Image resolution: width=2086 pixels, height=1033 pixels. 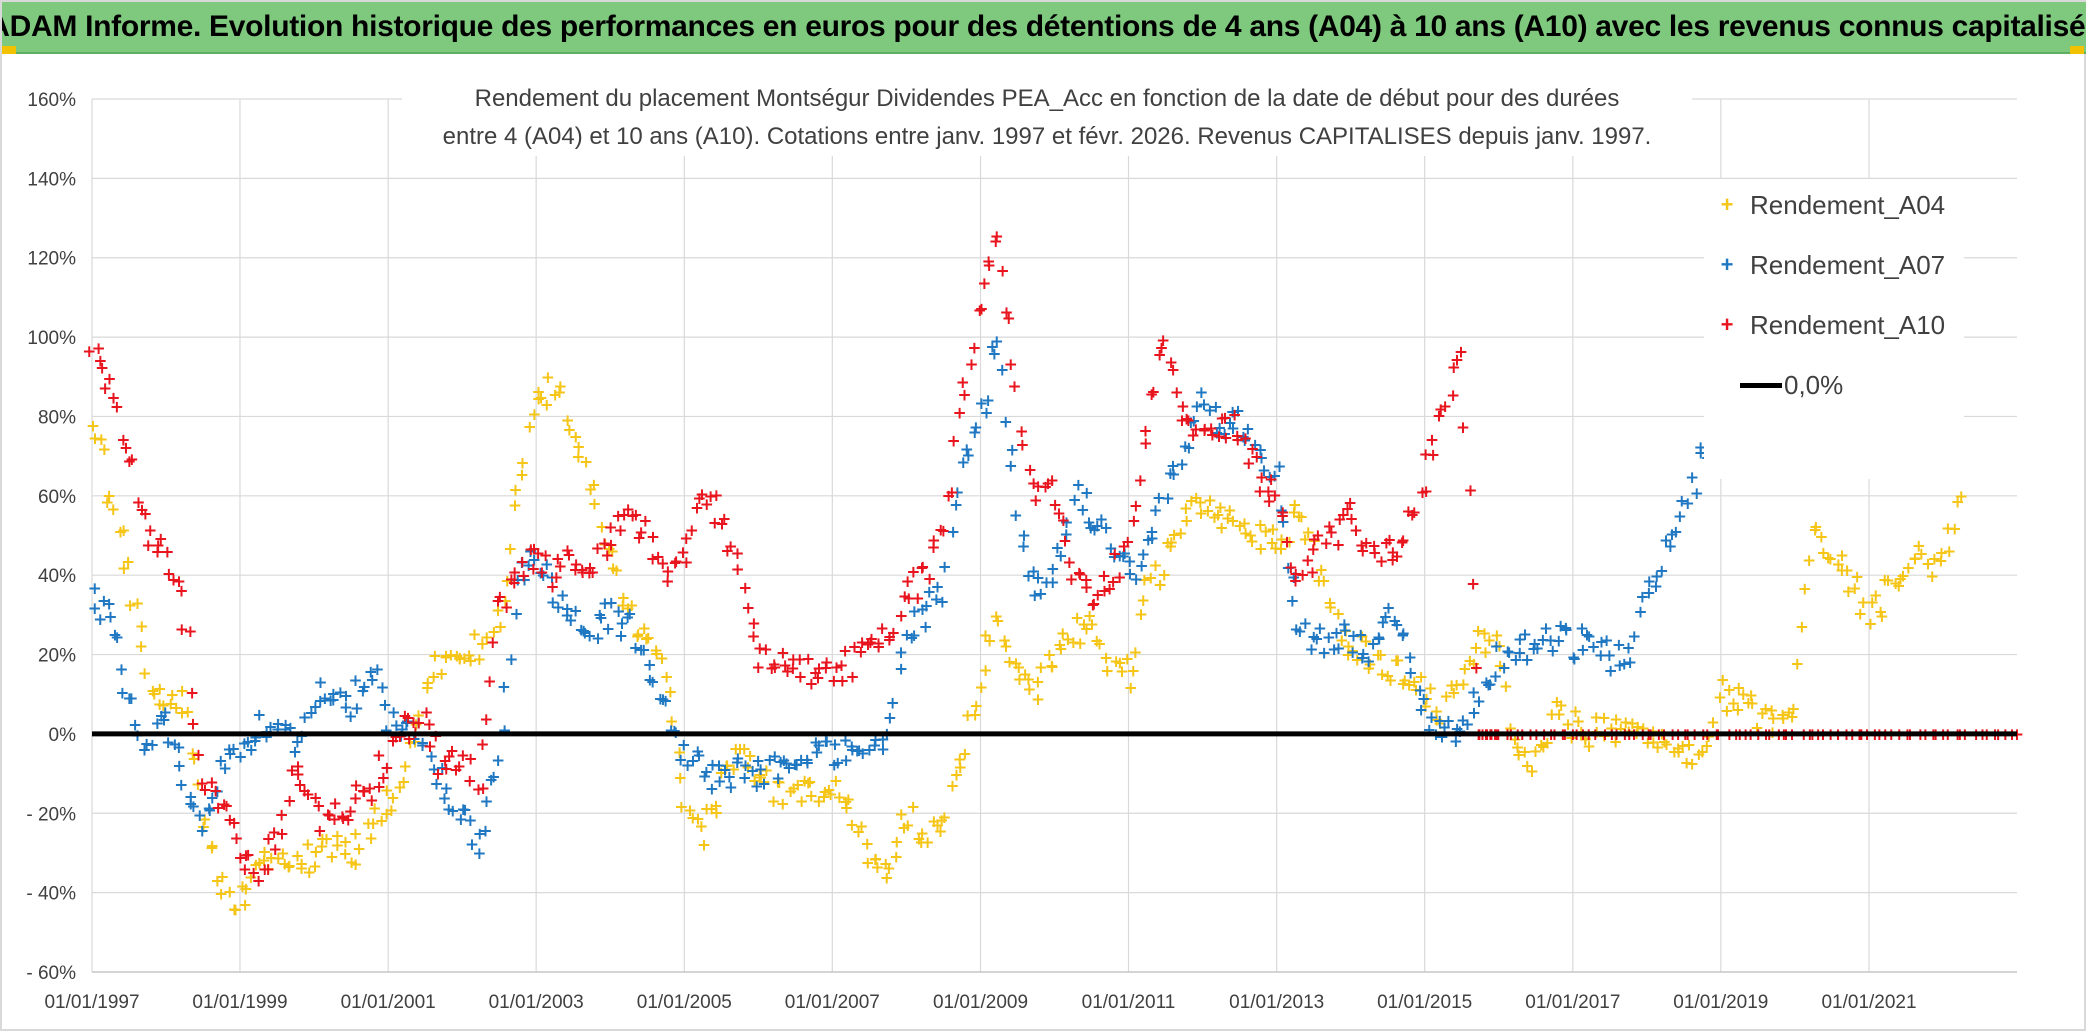 I want to click on legend-item-zero: 0,0%, so click(x=1773, y=385).